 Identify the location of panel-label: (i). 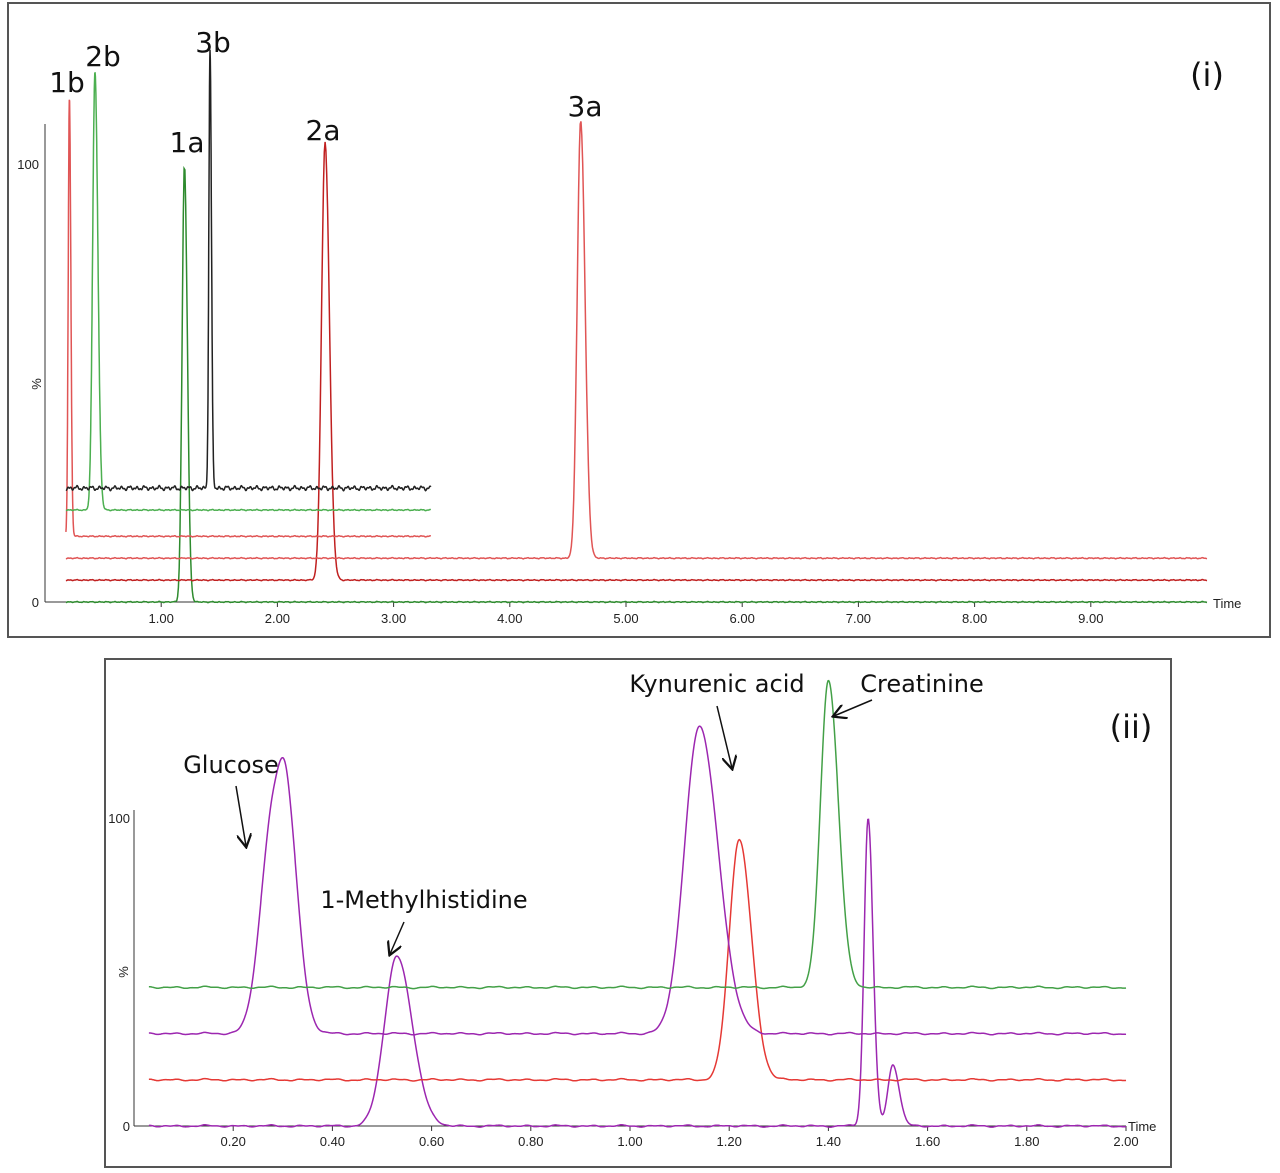
(1207, 75).